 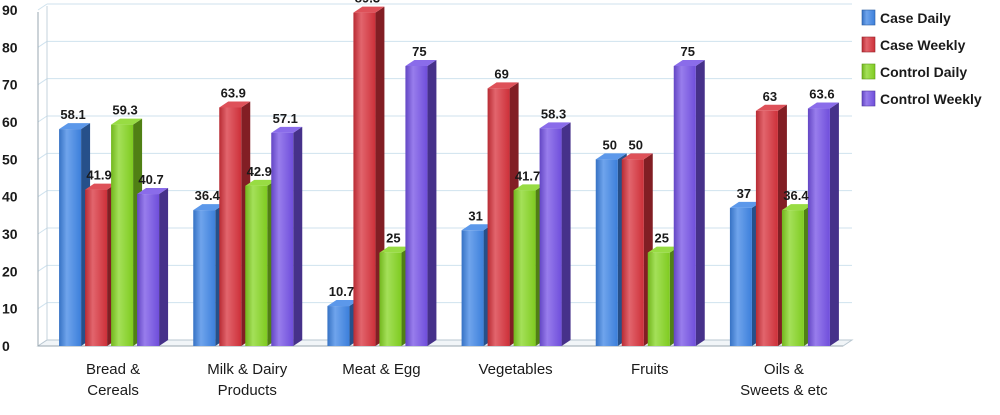 What do you see at coordinates (259, 171) in the screenshot?
I see `data-label: 42.9` at bounding box center [259, 171].